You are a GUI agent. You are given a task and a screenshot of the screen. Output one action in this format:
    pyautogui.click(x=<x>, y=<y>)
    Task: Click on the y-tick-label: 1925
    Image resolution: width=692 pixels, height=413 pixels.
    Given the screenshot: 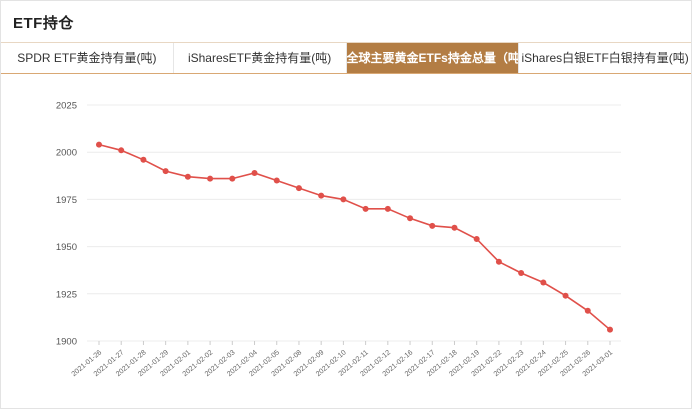 What is the action you would take?
    pyautogui.click(x=66, y=294)
    